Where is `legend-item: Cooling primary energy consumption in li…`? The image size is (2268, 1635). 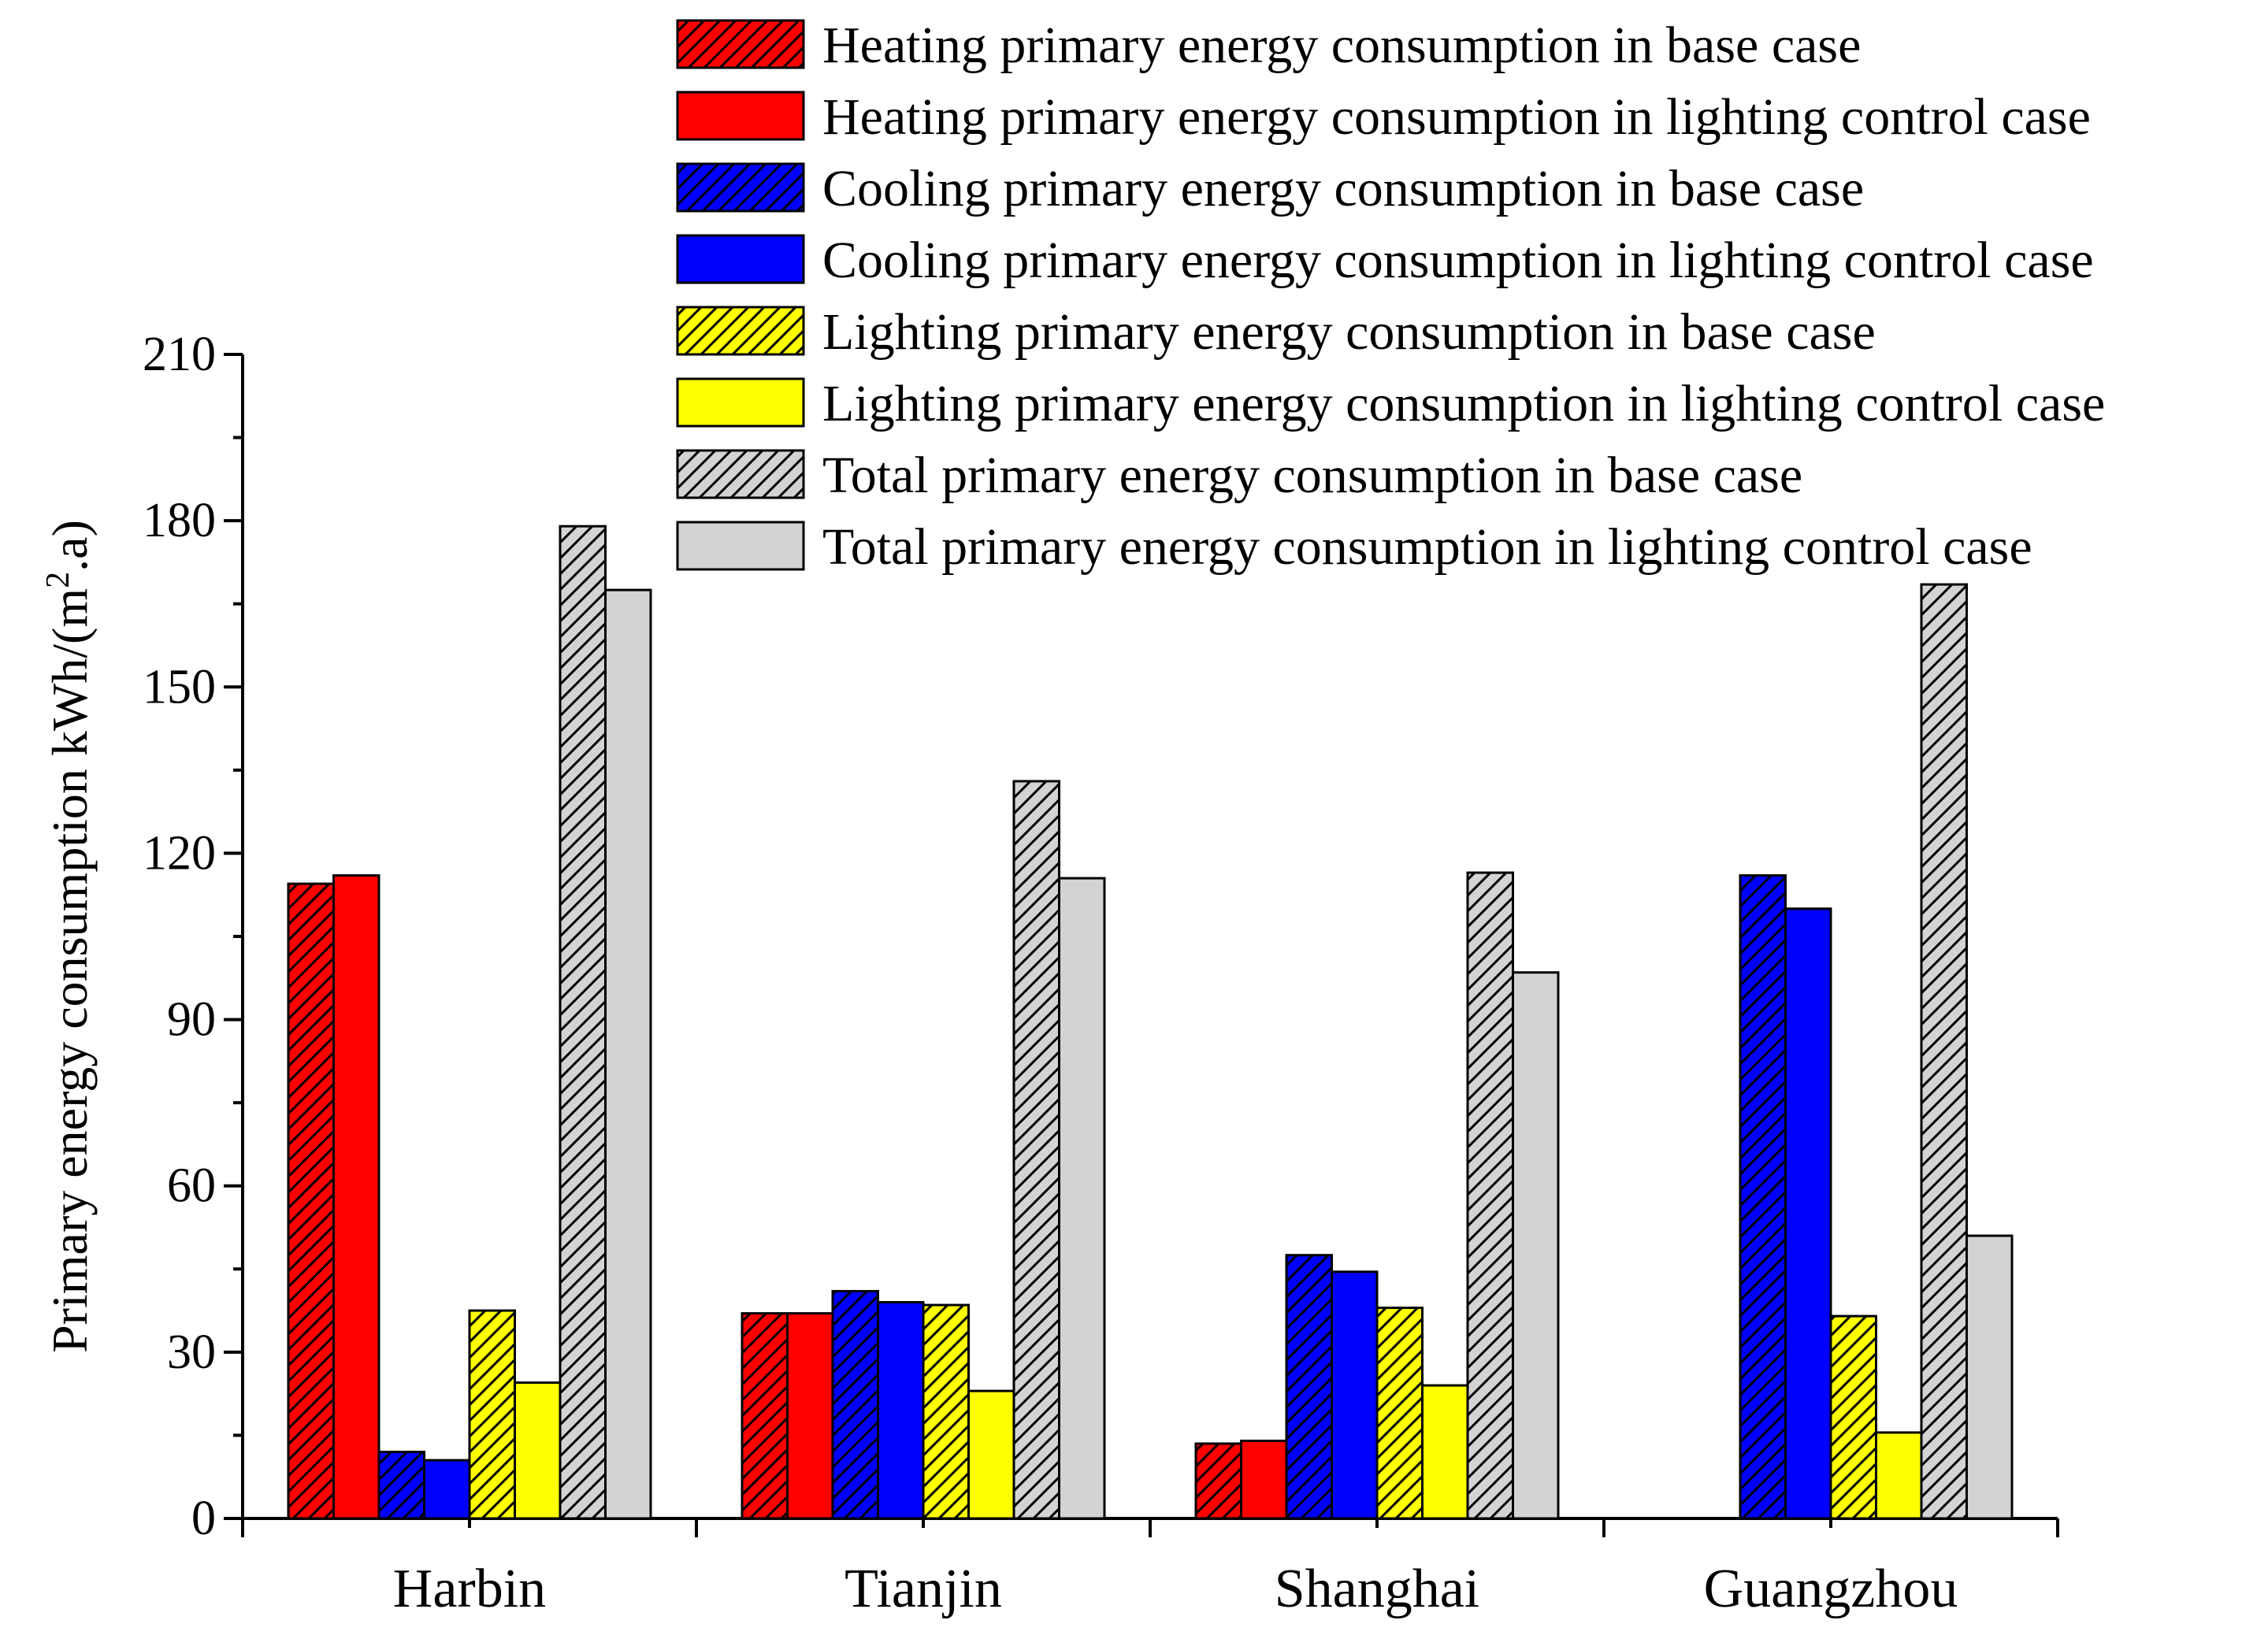 legend-item: Cooling primary energy consumption in li… is located at coordinates (1385, 261).